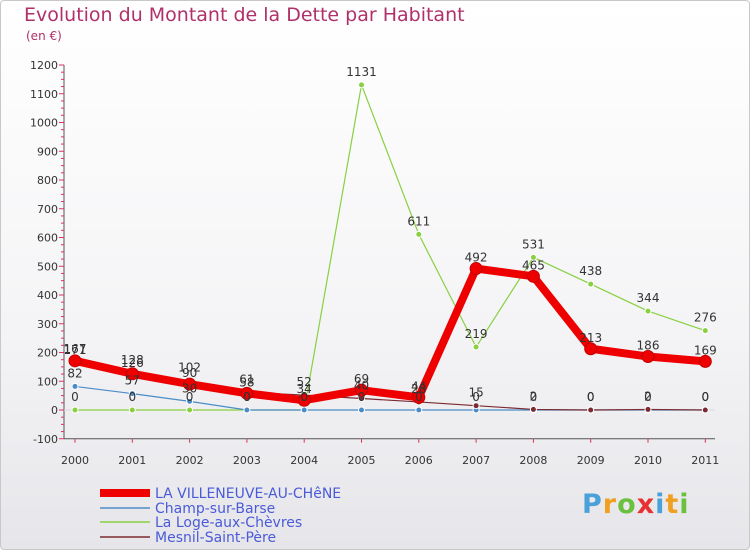  I want to click on data-label: 171, so click(75, 350).